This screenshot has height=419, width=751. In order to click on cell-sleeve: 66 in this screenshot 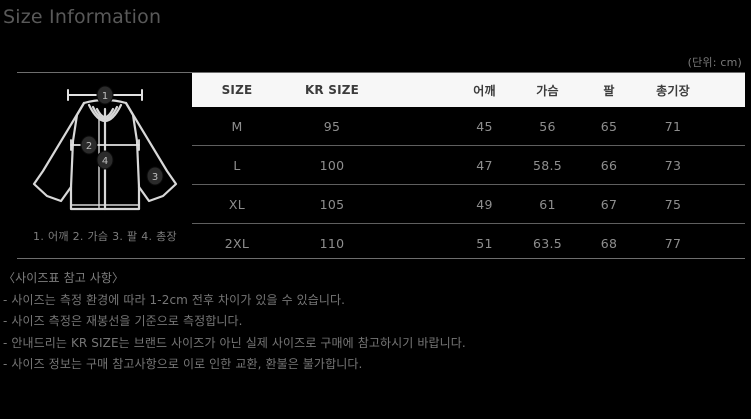, I will do `click(609, 165)`.